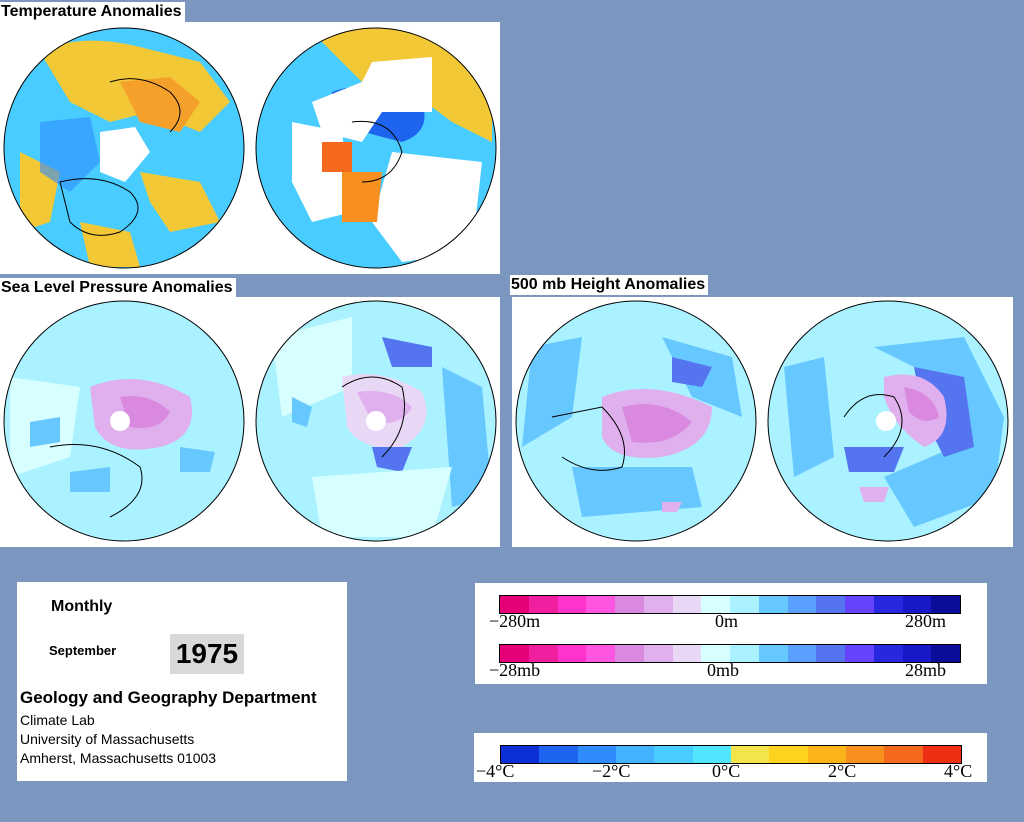  I want to click on slp-title: Sea Level Pressure Anomalies, so click(118, 288).